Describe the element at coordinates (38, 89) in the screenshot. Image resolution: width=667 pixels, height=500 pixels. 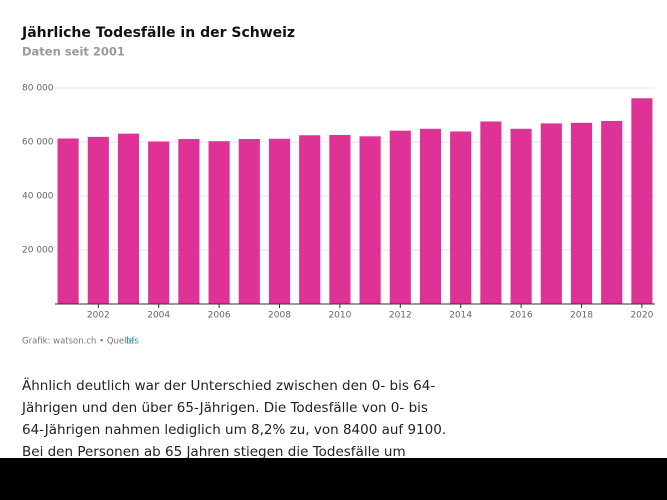
I see `y-tick-label: 80 000` at that location.